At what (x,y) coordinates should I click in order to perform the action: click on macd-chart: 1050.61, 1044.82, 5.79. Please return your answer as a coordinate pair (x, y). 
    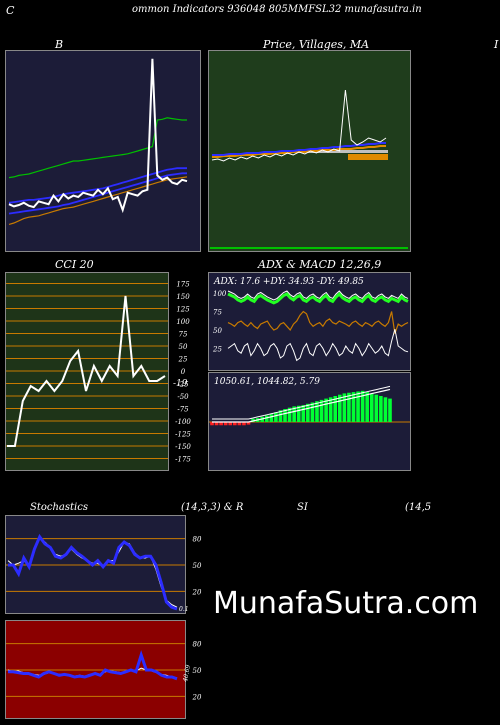
    Looking at the image, I should click on (309, 421).